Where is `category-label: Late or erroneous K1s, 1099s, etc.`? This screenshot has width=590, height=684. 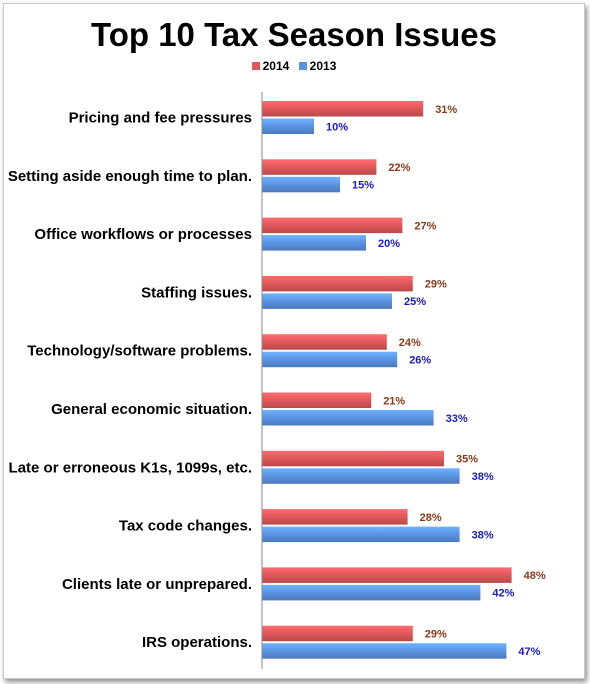 category-label: Late or erroneous K1s, 1099s, etc. is located at coordinates (130, 467).